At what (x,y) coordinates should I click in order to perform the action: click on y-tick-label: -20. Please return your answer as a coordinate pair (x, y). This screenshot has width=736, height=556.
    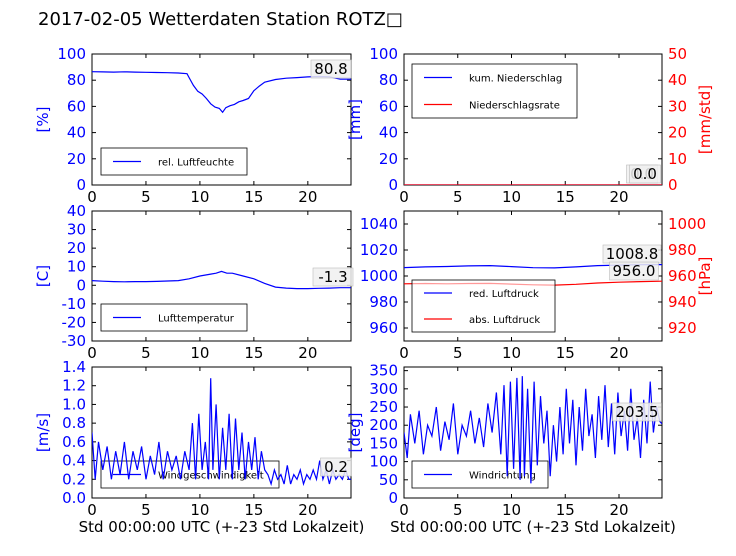
    Looking at the image, I should click on (74, 322).